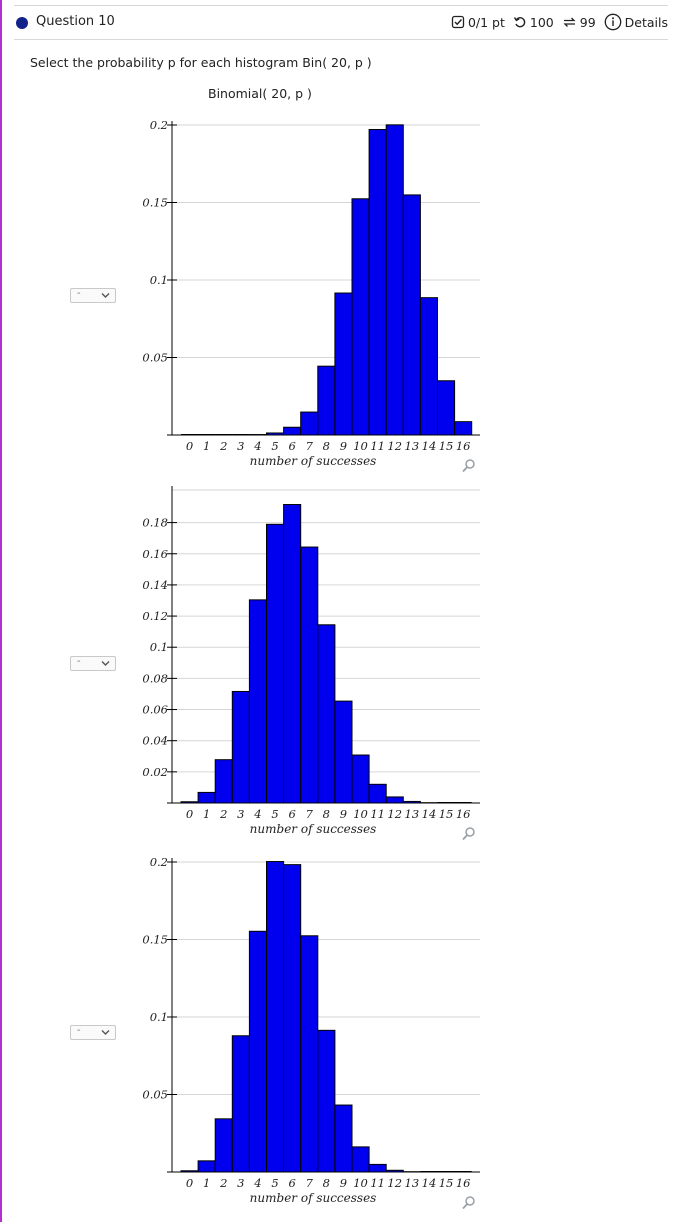 This screenshot has width=688, height=1222. I want to click on y-tick-label: 0.06, so click(155, 710).